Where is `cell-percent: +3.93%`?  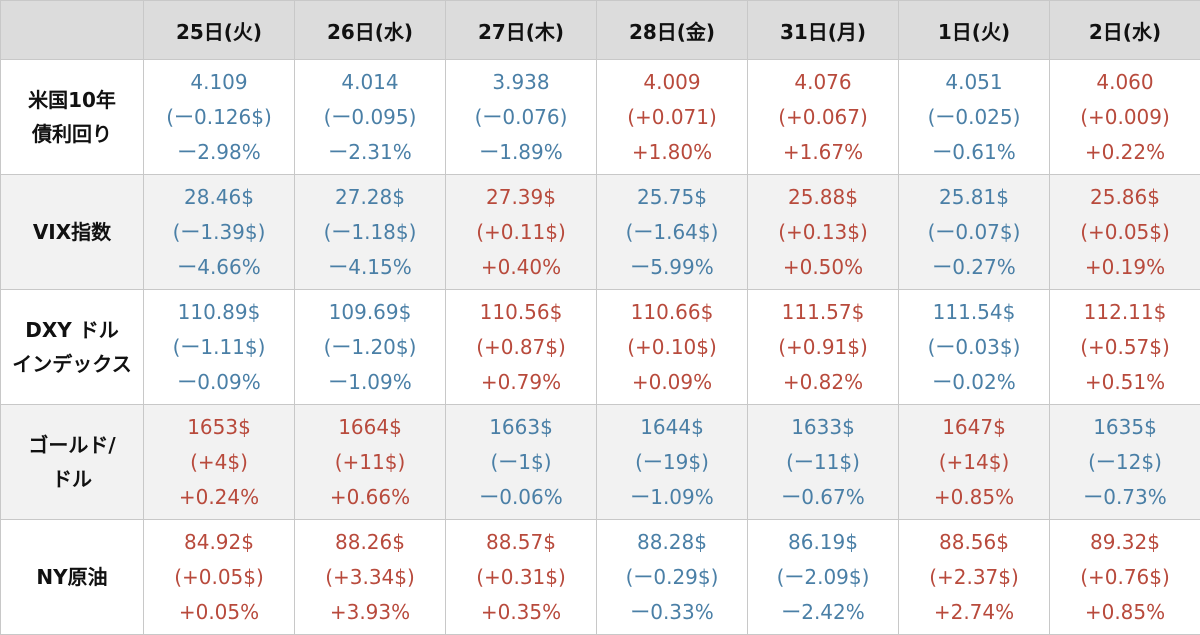
cell-percent: +3.93% is located at coordinates (370, 612).